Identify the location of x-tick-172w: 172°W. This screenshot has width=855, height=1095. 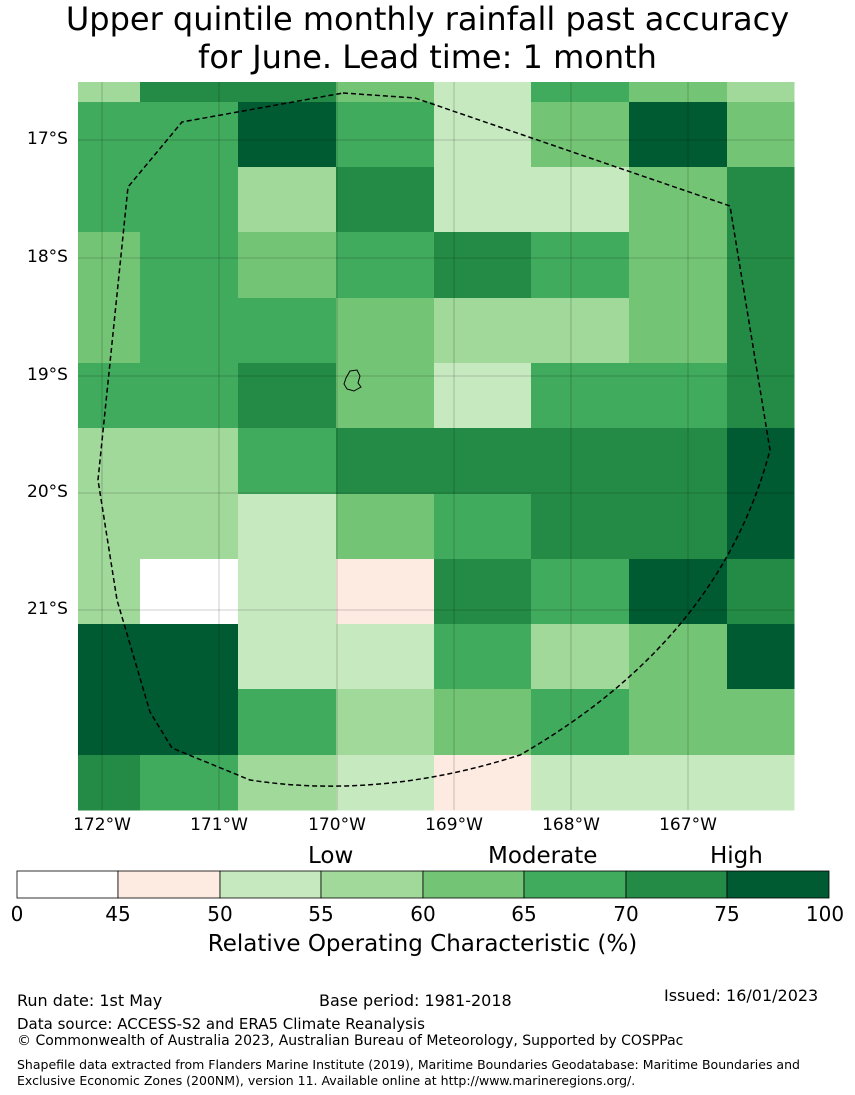
(102, 825).